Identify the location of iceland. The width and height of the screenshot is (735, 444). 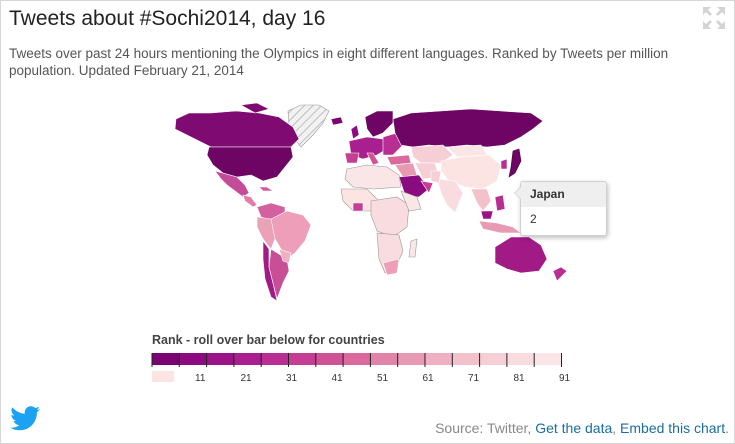
(337, 121).